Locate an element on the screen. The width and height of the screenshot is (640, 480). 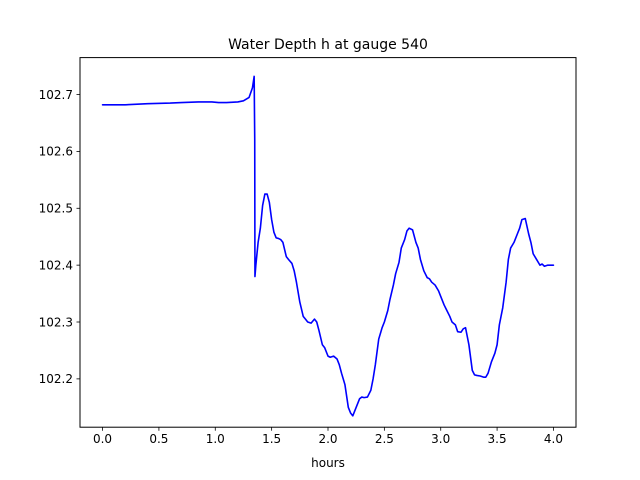
y-tick-label: 102.4 is located at coordinates (56, 265).